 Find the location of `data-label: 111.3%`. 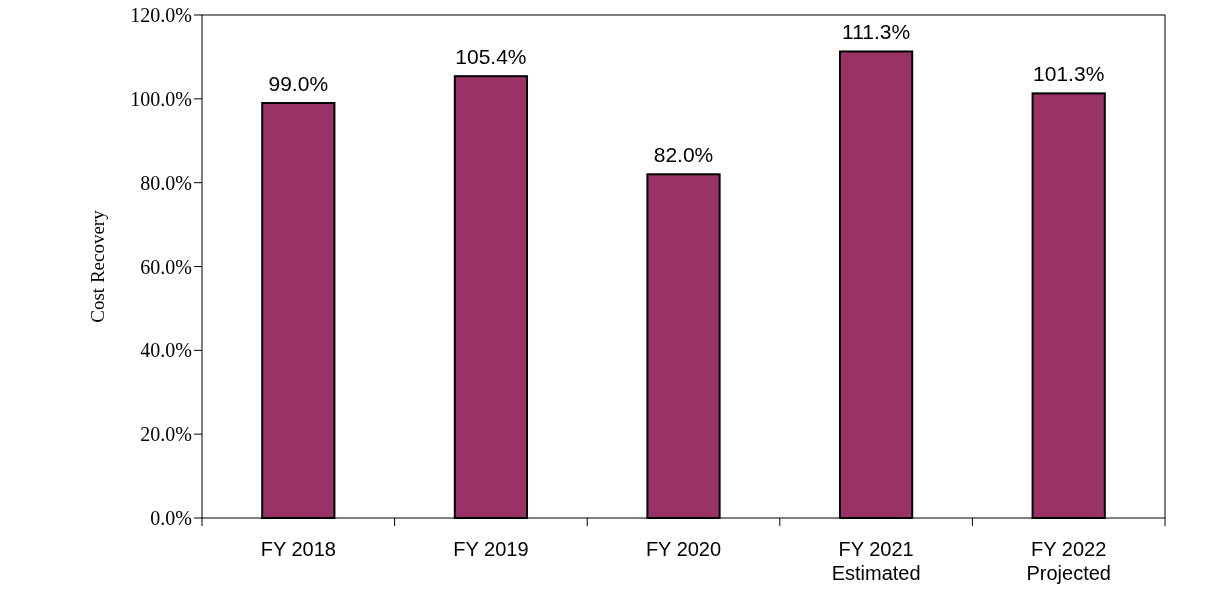

data-label: 111.3% is located at coordinates (876, 32).